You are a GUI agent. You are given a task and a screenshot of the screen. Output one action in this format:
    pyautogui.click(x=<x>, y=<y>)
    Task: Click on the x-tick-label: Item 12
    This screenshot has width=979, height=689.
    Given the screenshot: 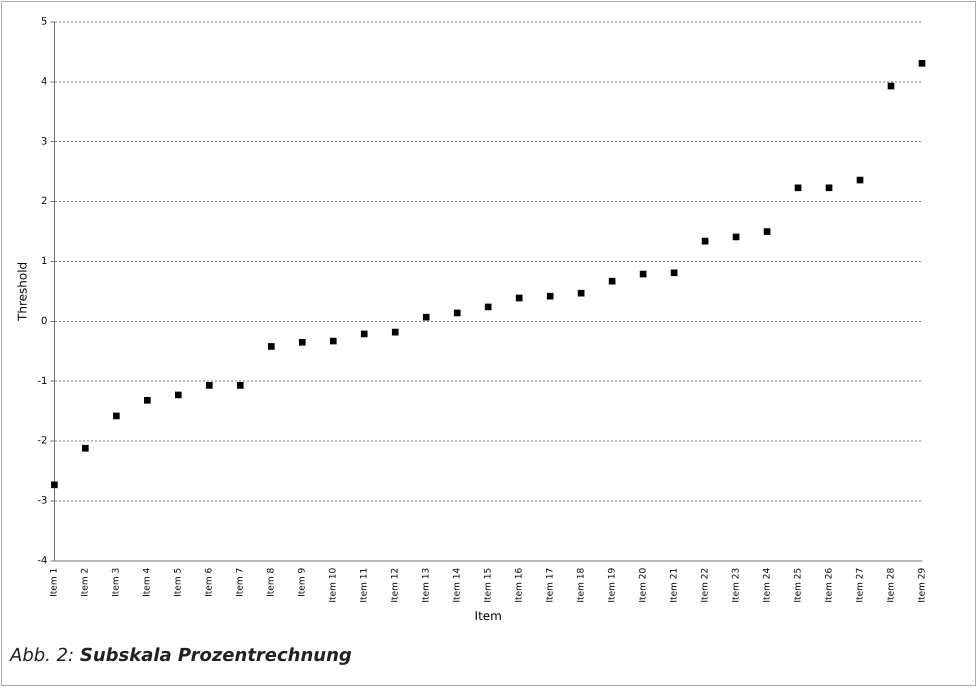 What is the action you would take?
    pyautogui.click(x=395, y=585)
    